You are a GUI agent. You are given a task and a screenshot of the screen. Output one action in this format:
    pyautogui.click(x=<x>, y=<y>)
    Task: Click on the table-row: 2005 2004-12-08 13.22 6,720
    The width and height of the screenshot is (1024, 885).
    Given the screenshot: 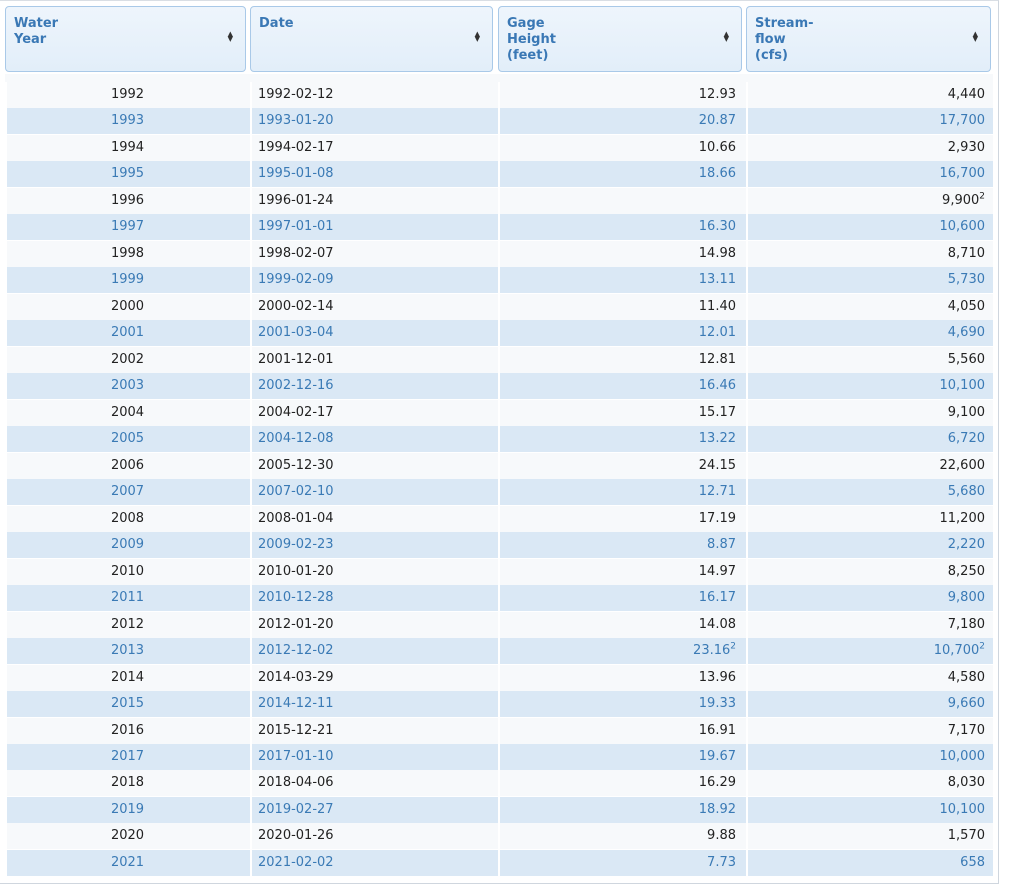 What is the action you would take?
    pyautogui.click(x=499, y=439)
    